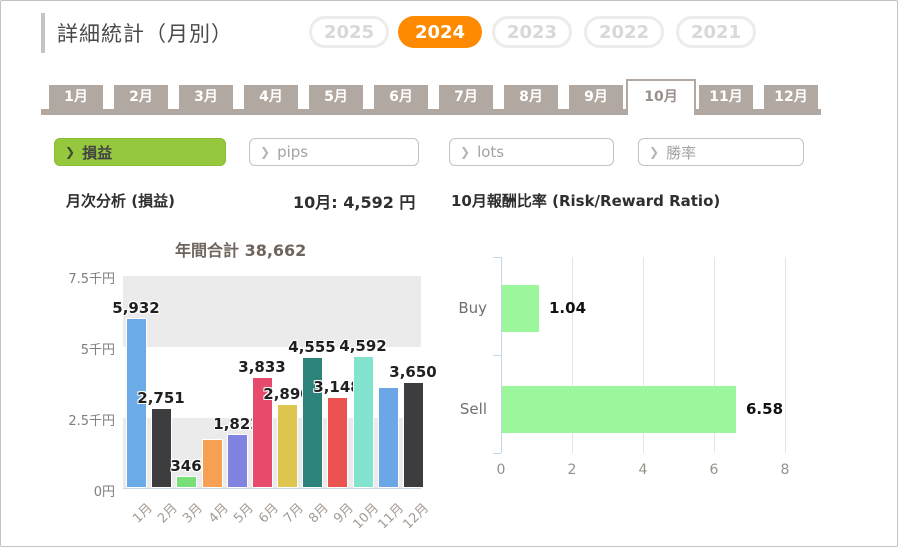 The width and height of the screenshot is (900, 549). What do you see at coordinates (312, 422) in the screenshot?
I see `chart-bar-8月` at bounding box center [312, 422].